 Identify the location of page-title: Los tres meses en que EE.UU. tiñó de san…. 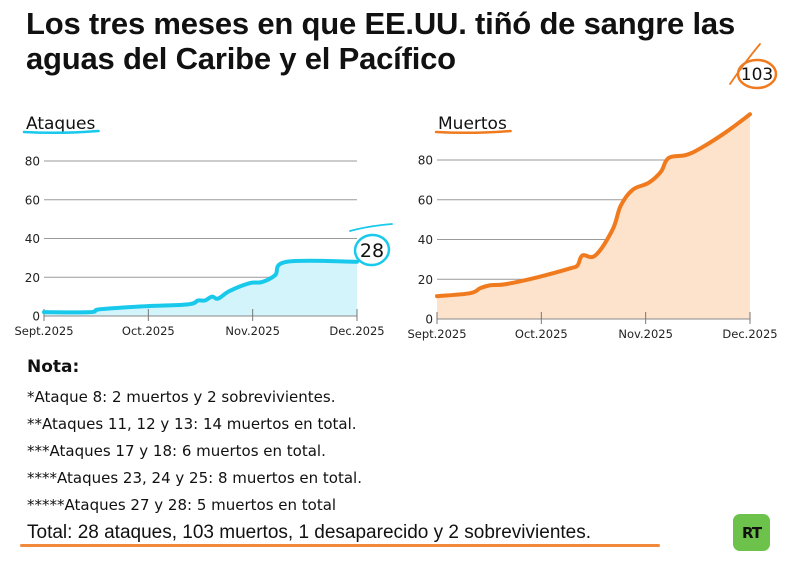
(381, 41).